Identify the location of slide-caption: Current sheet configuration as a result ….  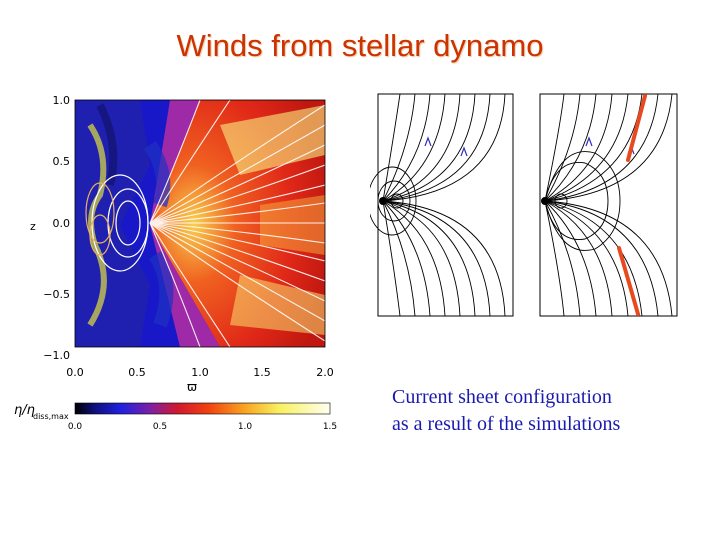
(552, 411).